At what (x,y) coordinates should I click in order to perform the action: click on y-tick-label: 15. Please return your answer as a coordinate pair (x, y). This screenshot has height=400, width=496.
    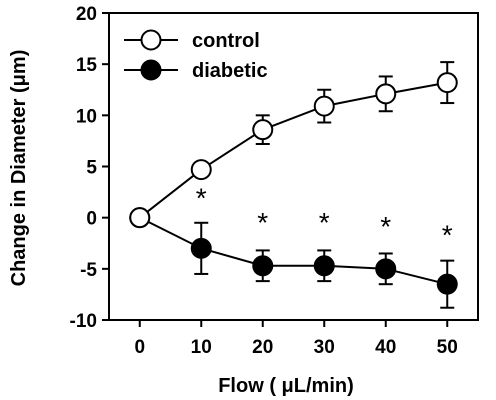
    Looking at the image, I should click on (87, 65).